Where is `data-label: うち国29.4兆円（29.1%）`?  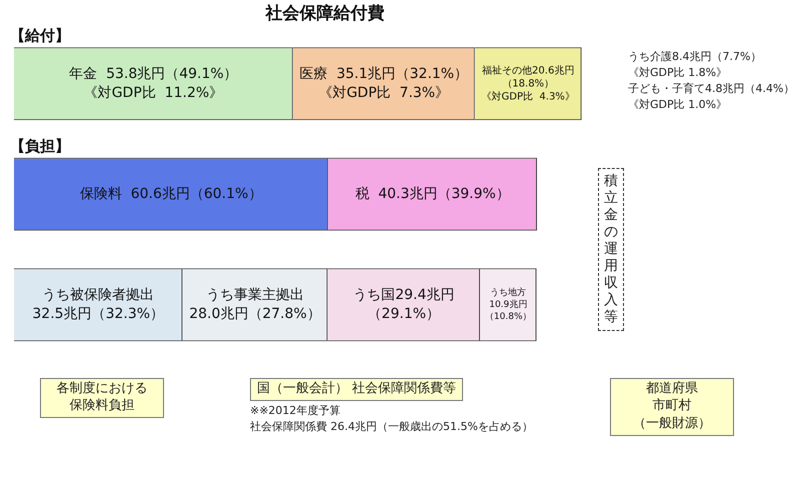
data-label: うち国29.4兆円（29.1%） is located at coordinates (403, 304).